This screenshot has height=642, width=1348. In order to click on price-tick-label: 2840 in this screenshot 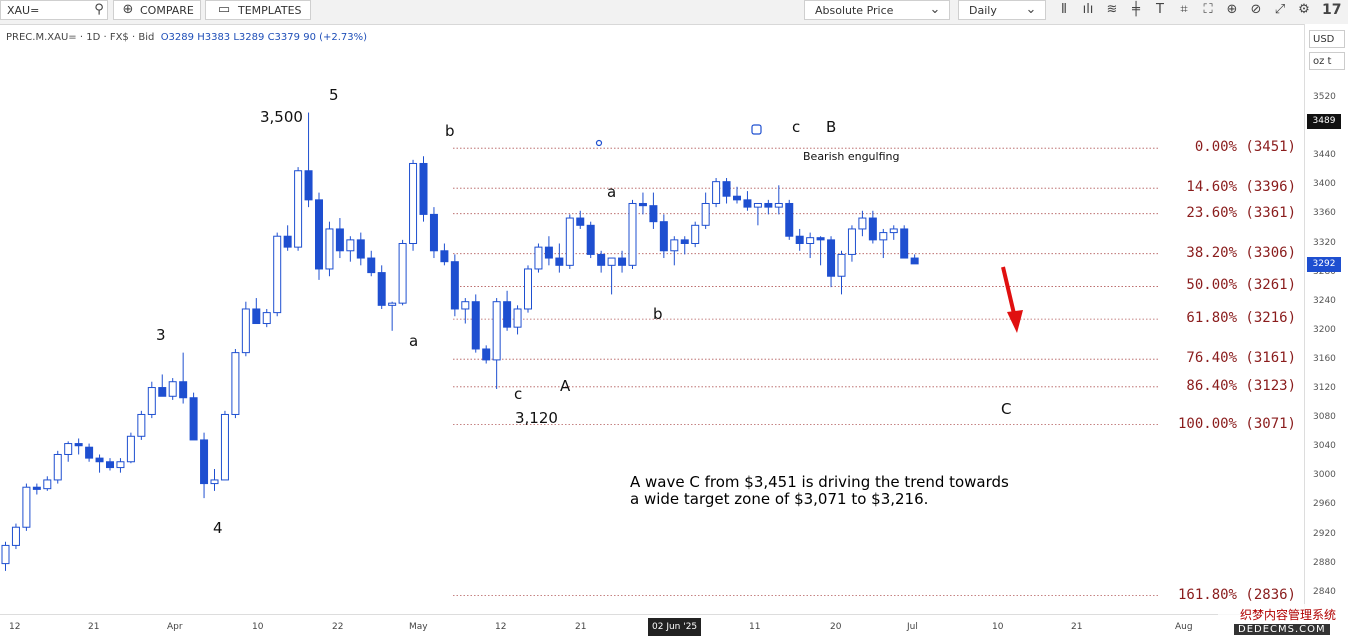, I will do `click(1324, 591)`.